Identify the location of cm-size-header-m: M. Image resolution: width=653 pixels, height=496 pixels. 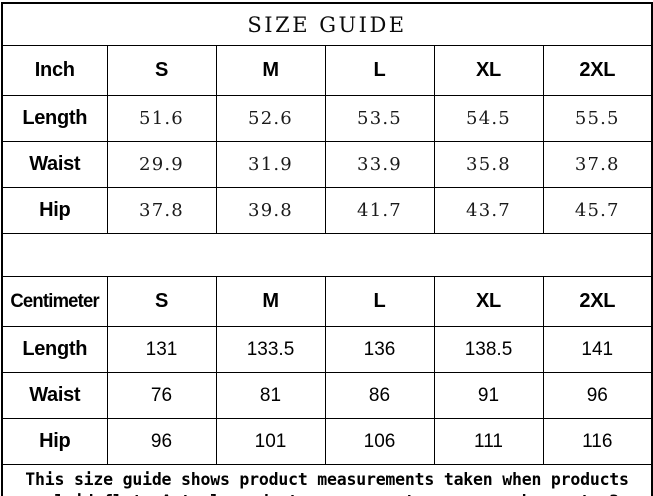
(270, 301).